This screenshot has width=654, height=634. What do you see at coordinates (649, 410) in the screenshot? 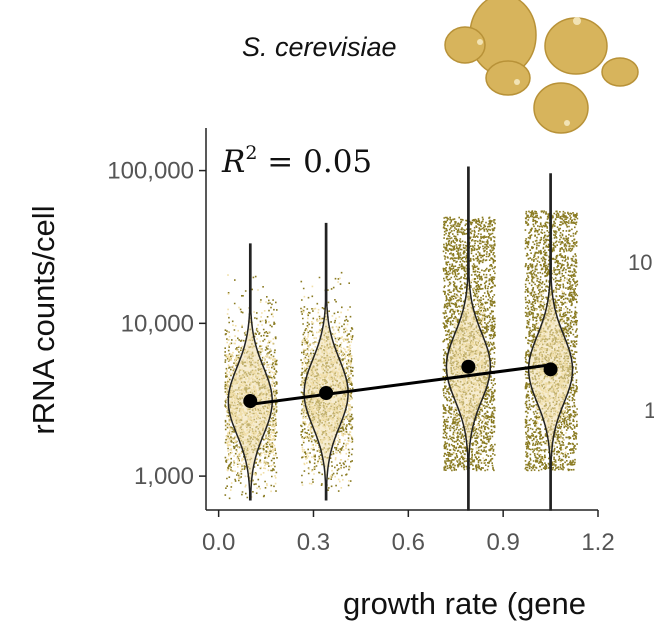
I see `right-panel-tick-label-bottom: 1` at bounding box center [649, 410].